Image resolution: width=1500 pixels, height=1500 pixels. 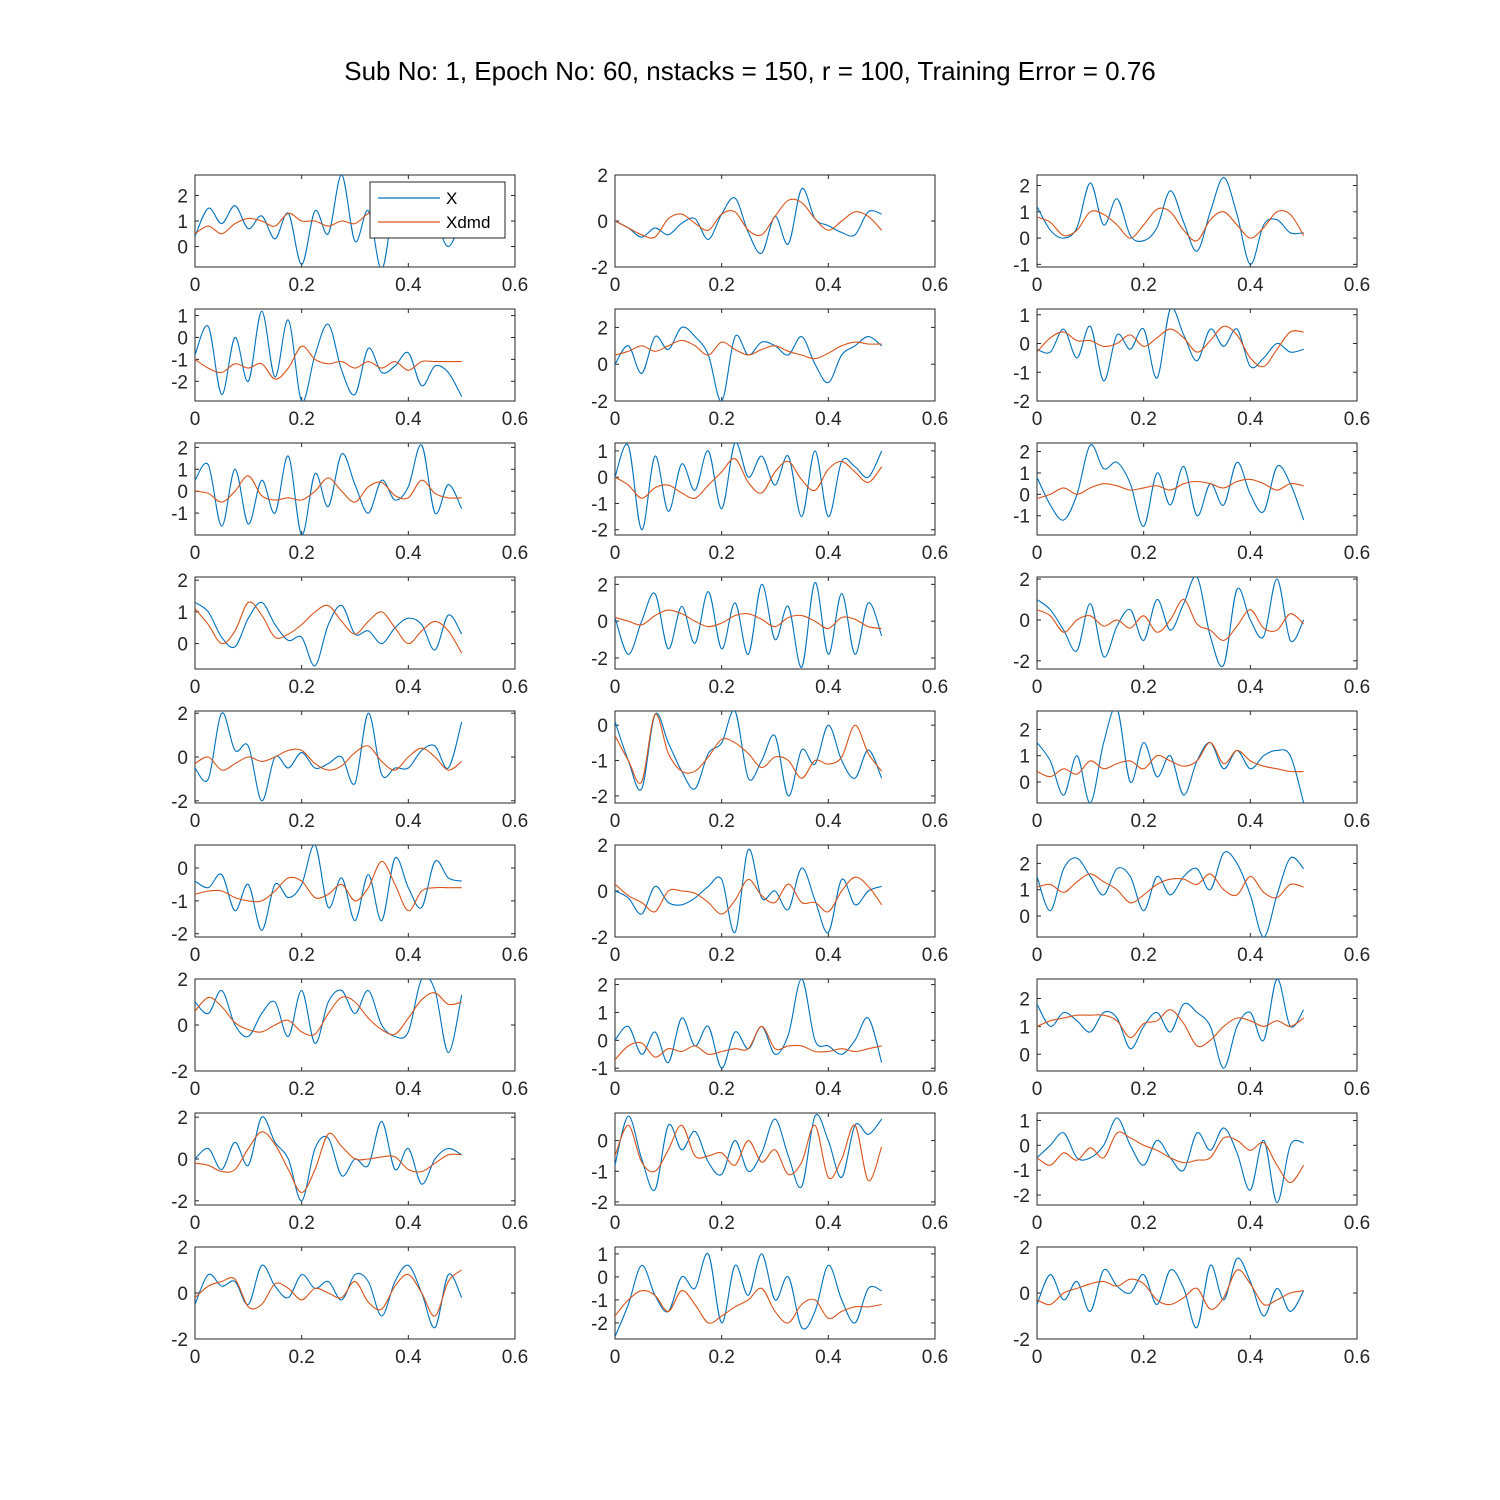 I want to click on subplot-16: 0 0.2 0.4 0.6 -2 -1 0, so click(x=349, y=905).